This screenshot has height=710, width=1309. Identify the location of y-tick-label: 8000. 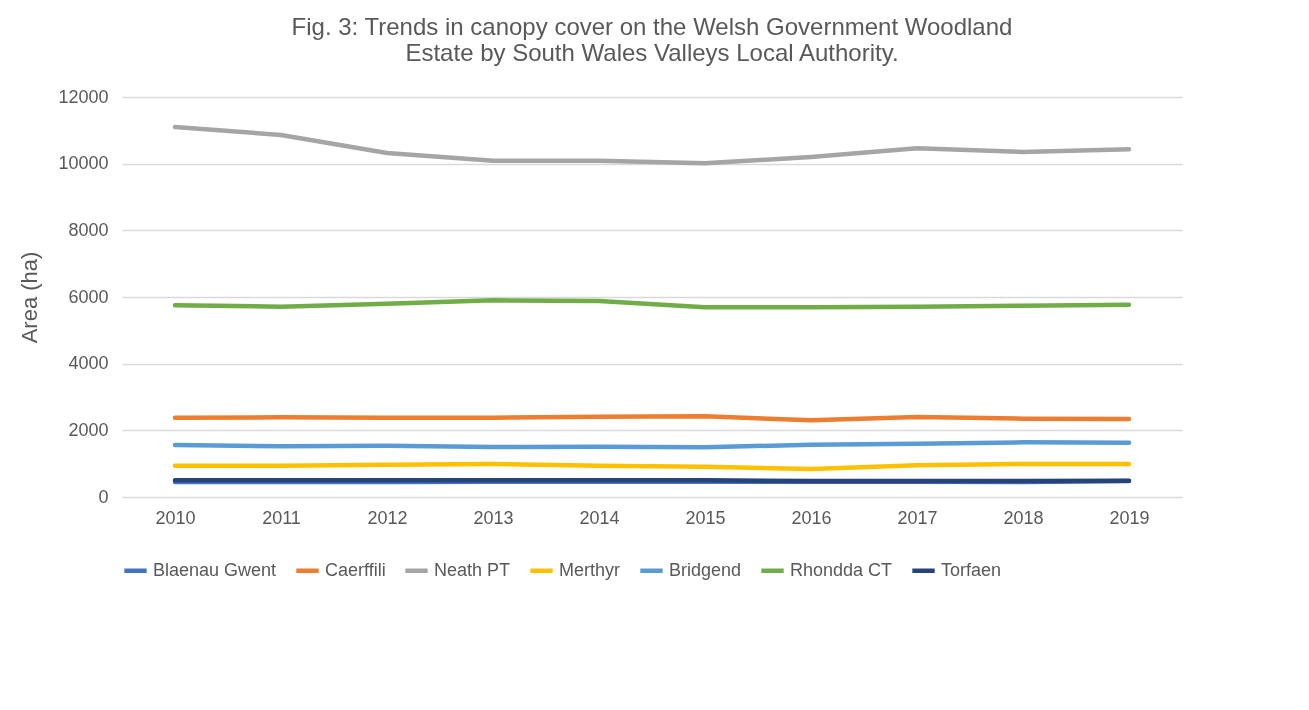
(88, 229).